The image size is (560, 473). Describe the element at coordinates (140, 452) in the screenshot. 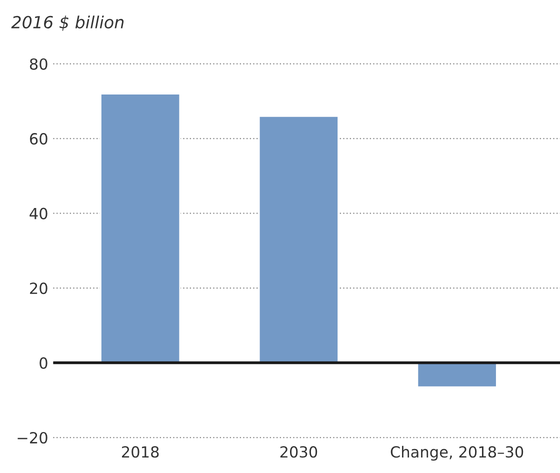

I see `x-tick-label: 2018` at that location.